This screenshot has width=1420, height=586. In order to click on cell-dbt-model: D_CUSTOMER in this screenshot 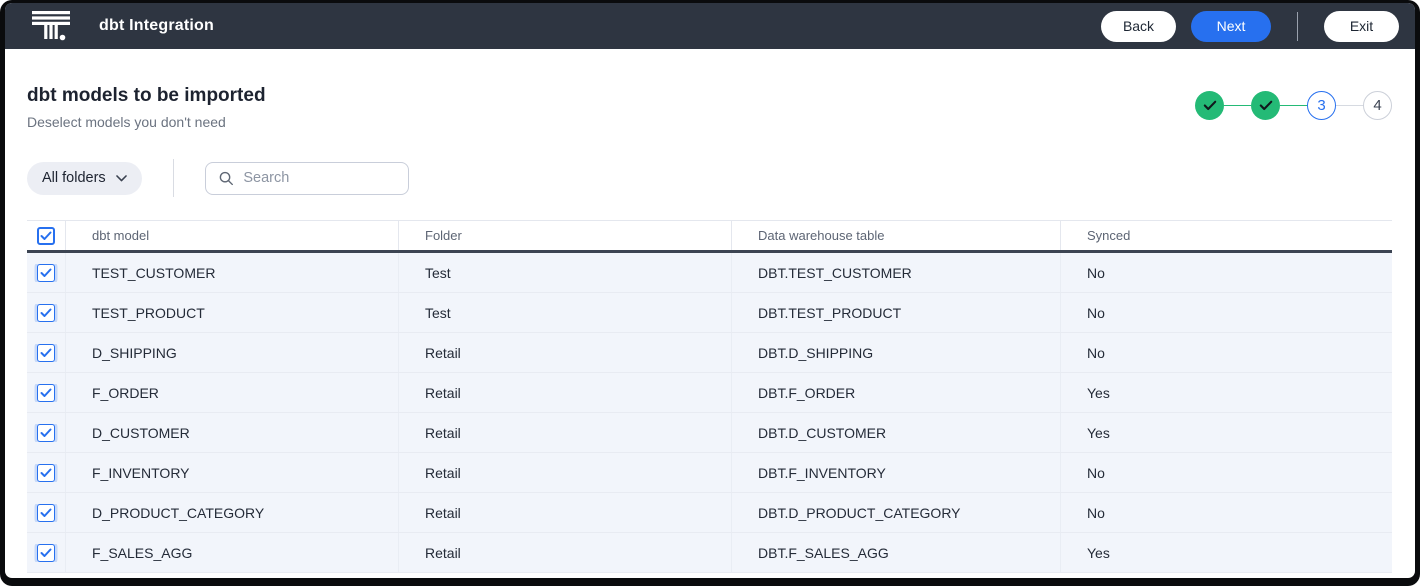, I will do `click(141, 432)`.